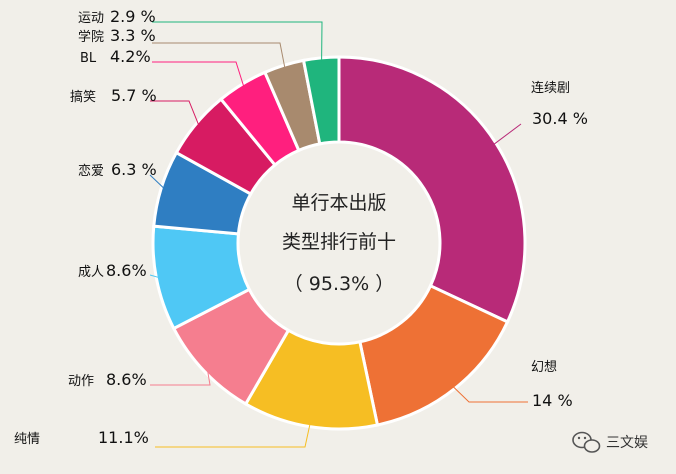 The width and height of the screenshot is (676, 474). I want to click on slice-label-name-8: BL, so click(88, 58).